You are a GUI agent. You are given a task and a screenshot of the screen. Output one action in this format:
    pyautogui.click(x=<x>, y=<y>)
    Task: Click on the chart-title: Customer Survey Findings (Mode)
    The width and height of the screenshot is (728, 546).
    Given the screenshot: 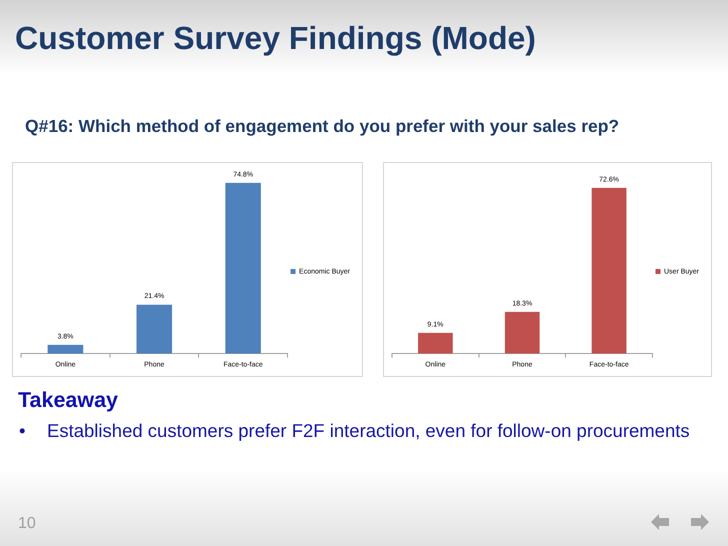 What is the action you would take?
    pyautogui.click(x=275, y=38)
    